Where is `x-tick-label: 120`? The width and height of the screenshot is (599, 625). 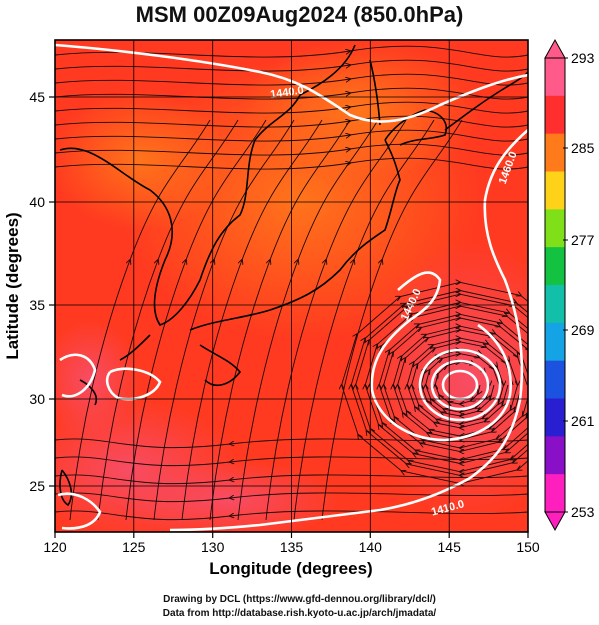 x-tick-label: 120 is located at coordinates (55, 547).